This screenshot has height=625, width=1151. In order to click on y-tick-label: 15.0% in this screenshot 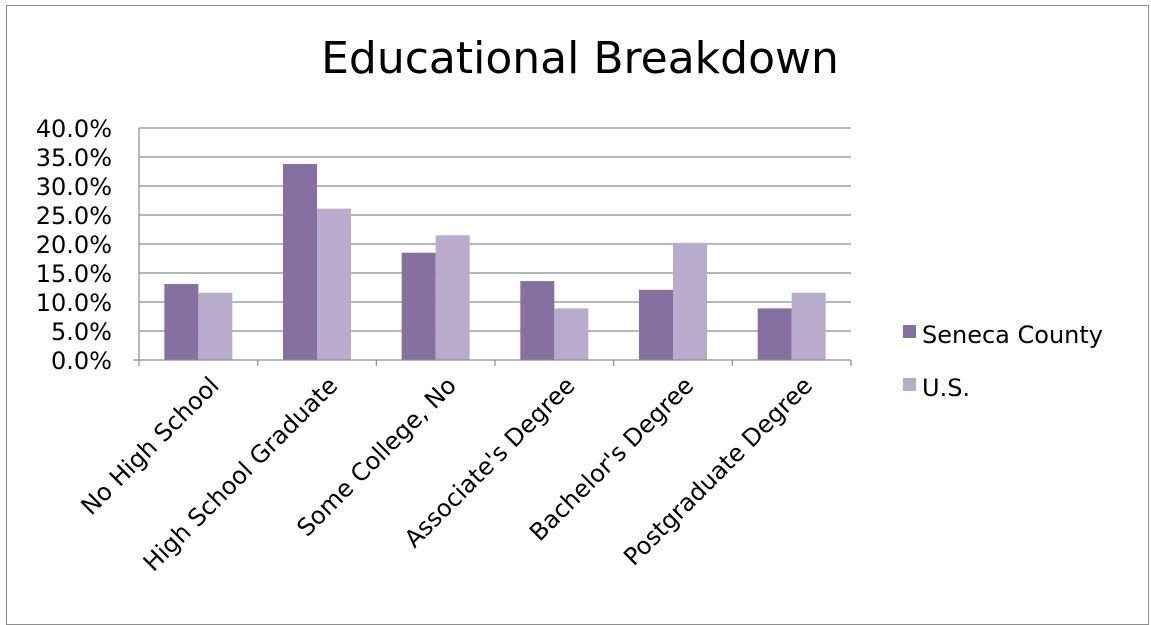, I will do `click(74, 274)`.